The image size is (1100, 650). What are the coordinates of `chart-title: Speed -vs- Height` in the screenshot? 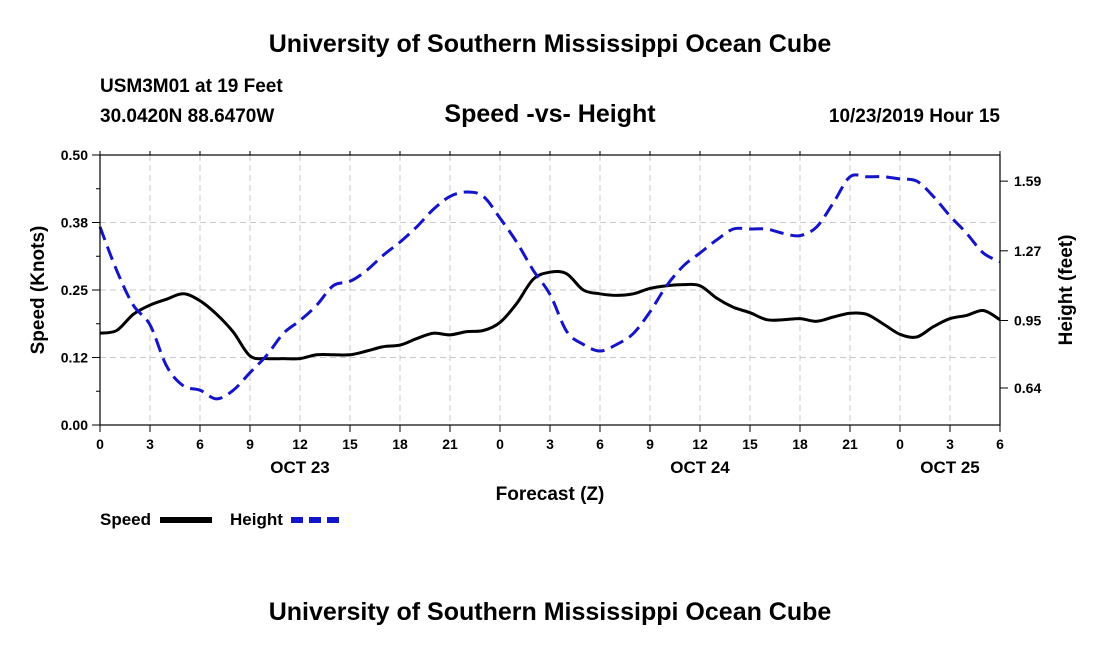 It's located at (550, 114).